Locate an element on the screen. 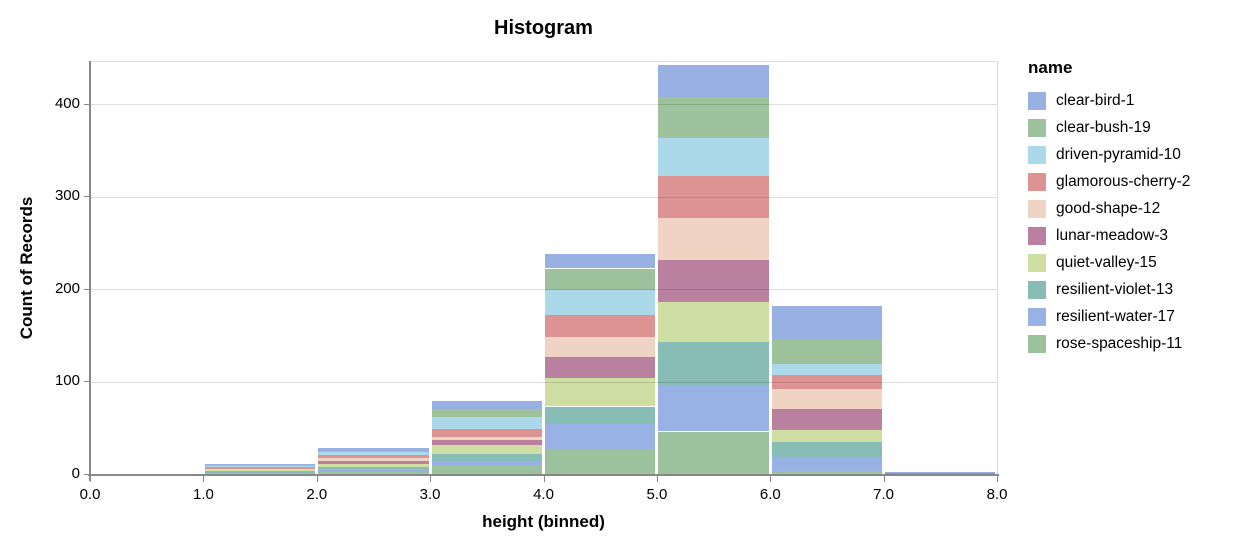  legend-entry: quiet-valley-15 is located at coordinates (1109, 262).